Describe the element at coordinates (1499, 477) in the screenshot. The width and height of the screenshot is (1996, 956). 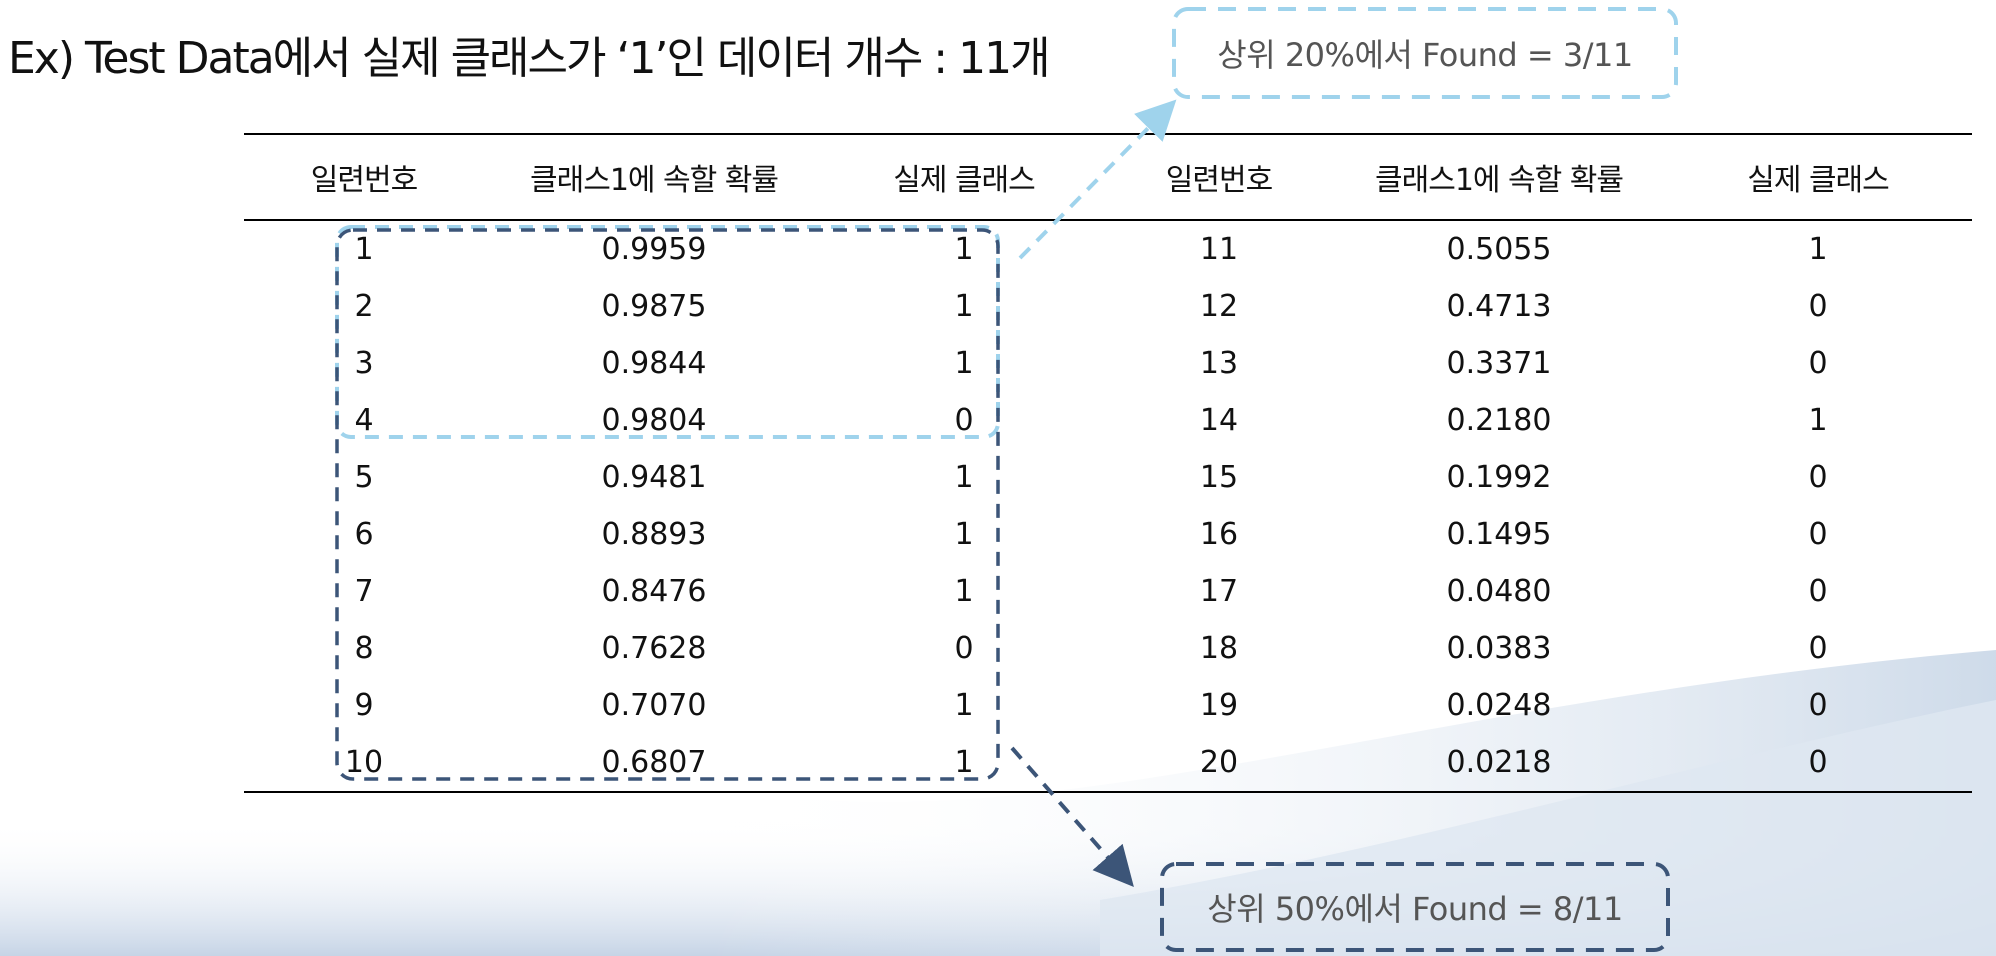
I see `cell-class1-probability-2: 0.1992` at that location.